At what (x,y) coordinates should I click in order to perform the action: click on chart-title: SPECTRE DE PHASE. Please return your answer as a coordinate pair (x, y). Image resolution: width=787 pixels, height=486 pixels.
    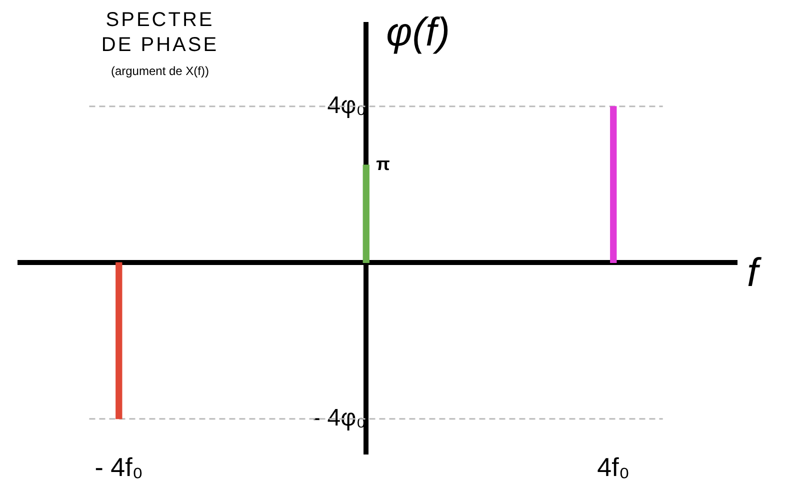
    Looking at the image, I should click on (160, 33).